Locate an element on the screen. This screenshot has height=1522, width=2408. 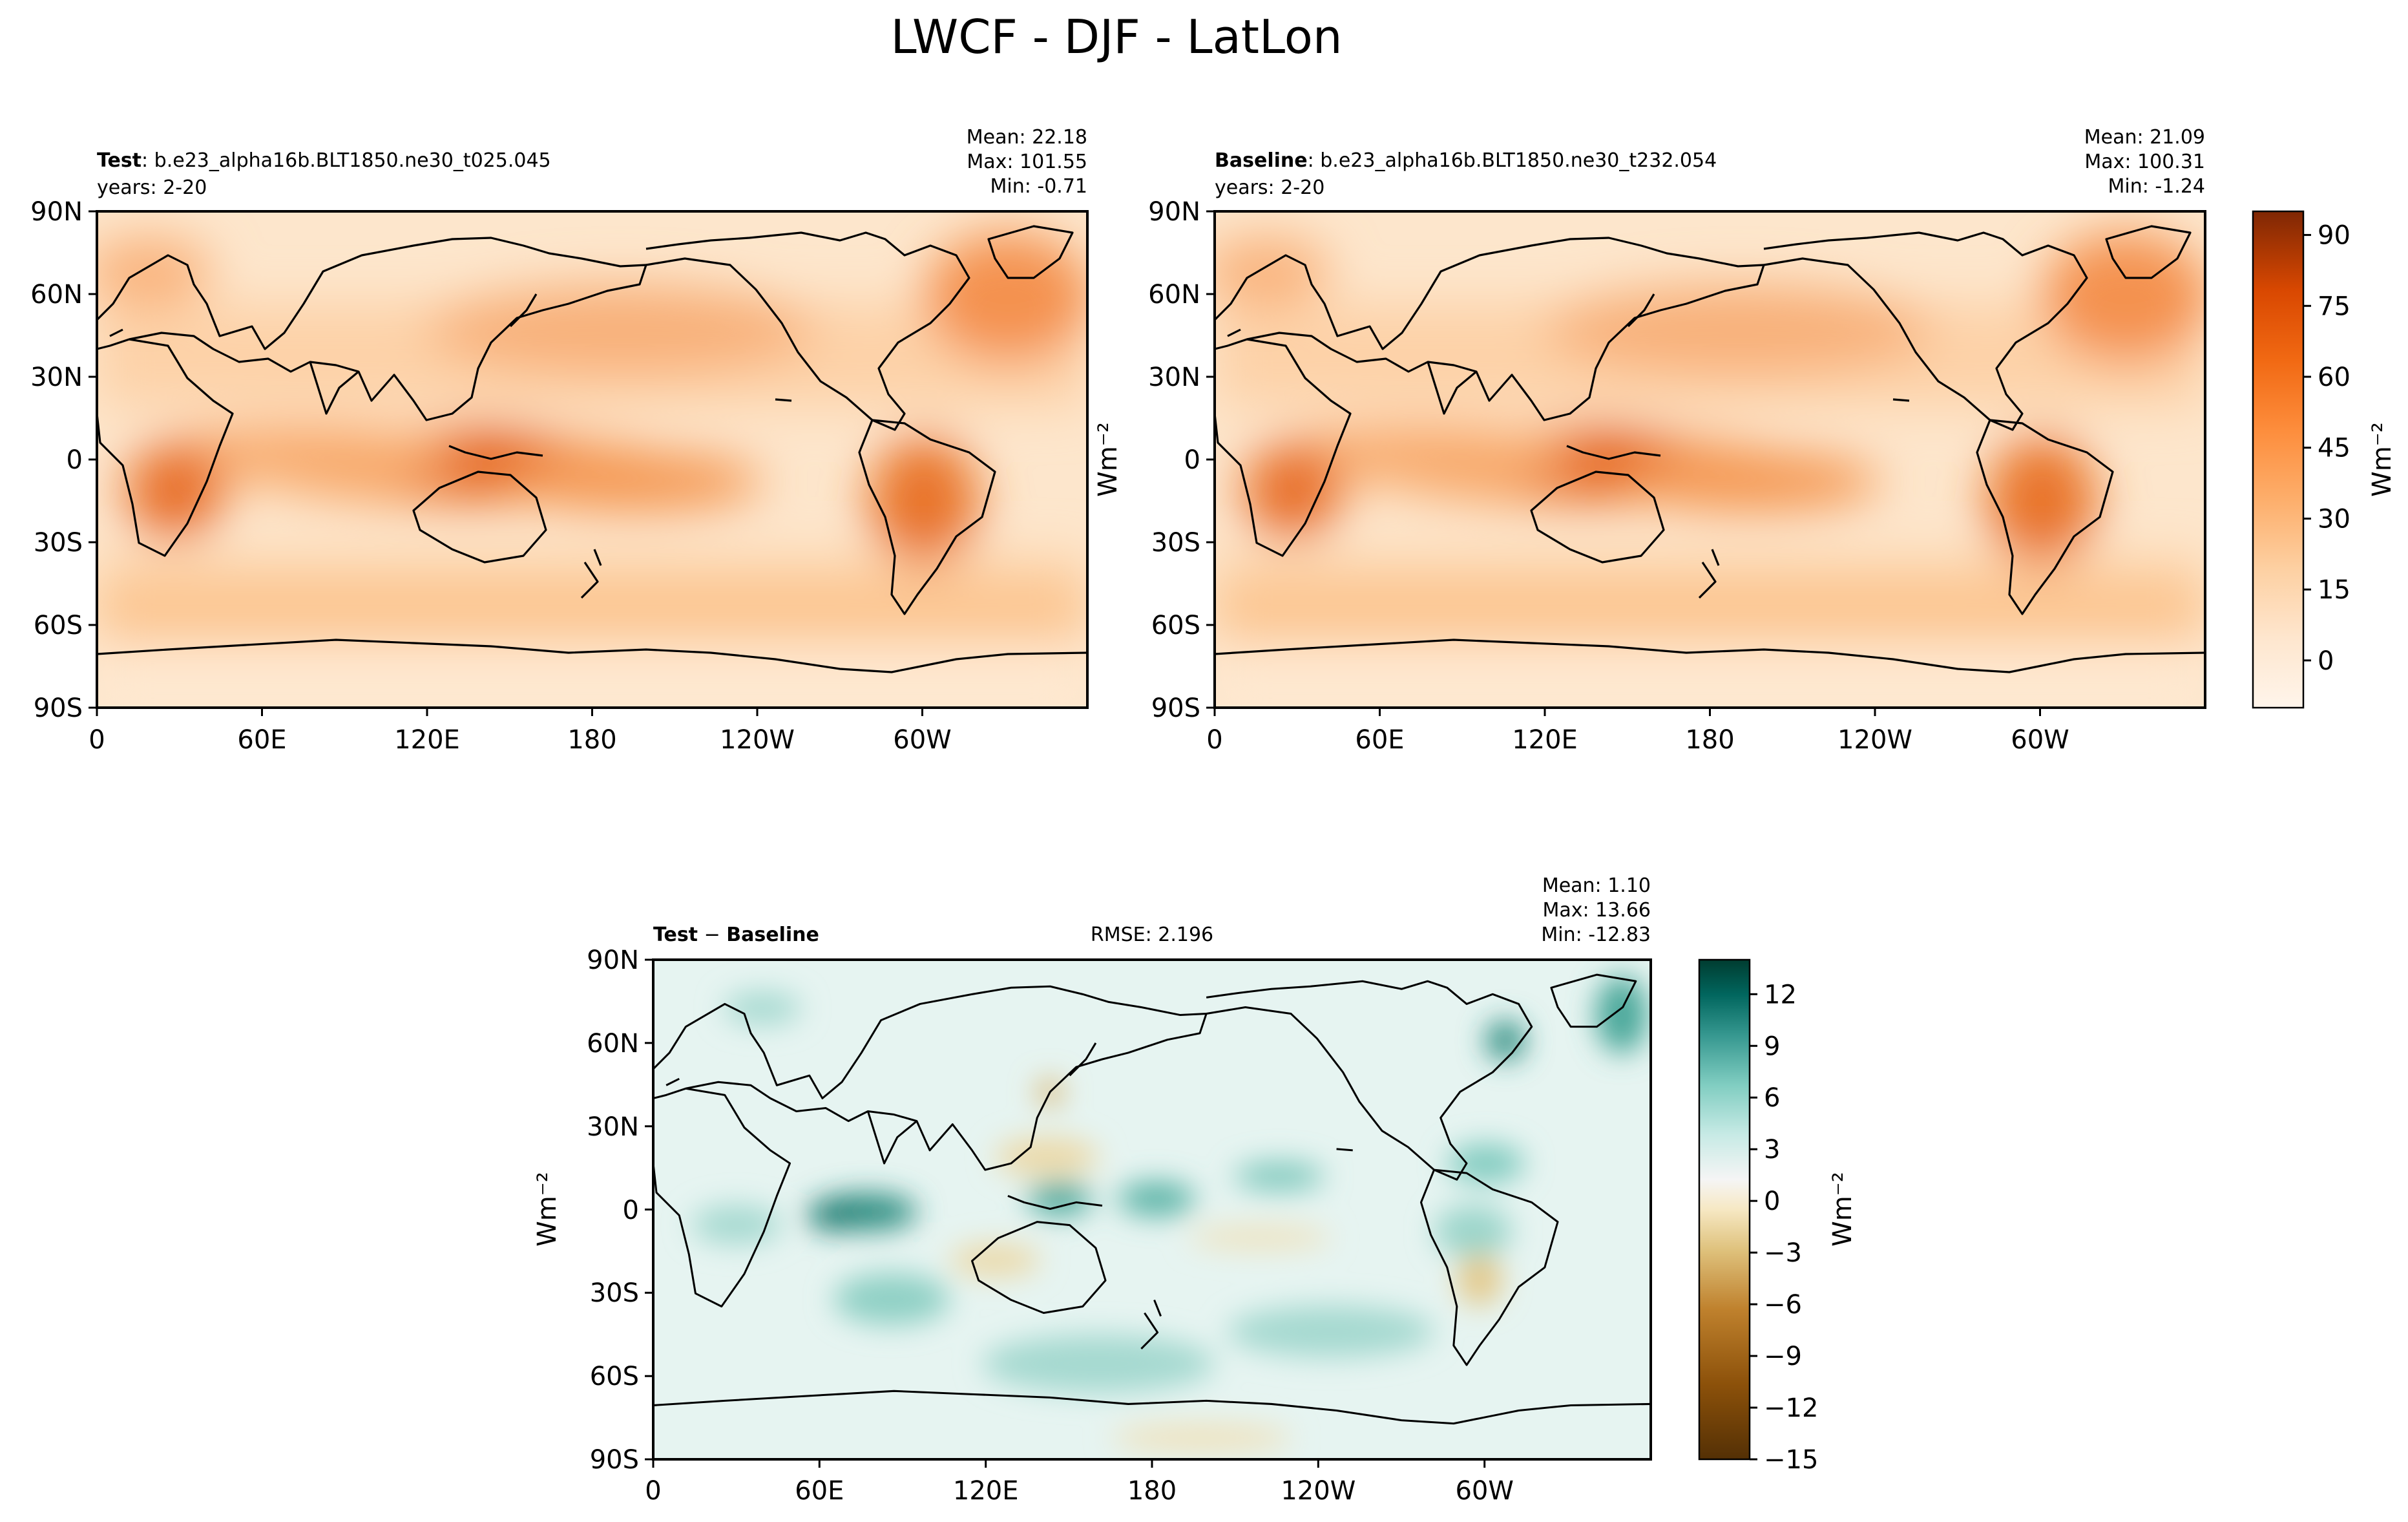
diff-colorbar-ticks: 12 9 6 3 0 −3 −6 −9 −12 −15 is located at coordinates (1784, 1227).